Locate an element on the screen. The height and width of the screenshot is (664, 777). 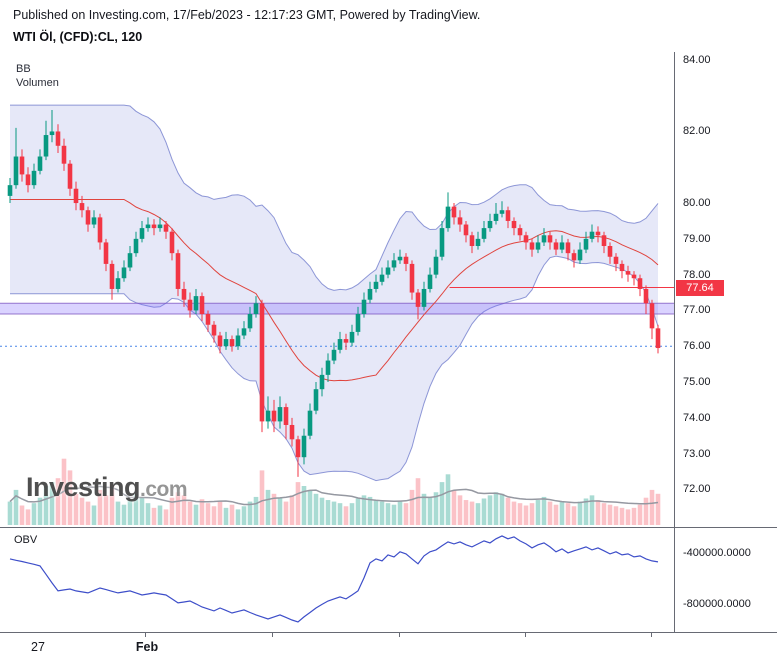
axis-tick-label: 82.00 is located at coordinates (697, 131).